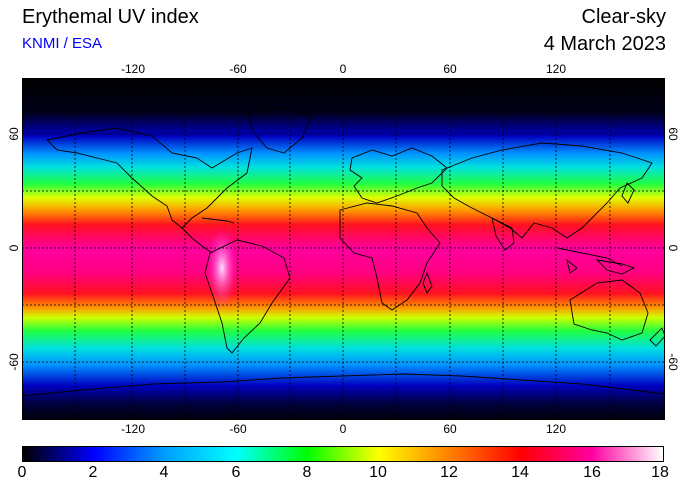 The image size is (688, 490). What do you see at coordinates (556, 429) in the screenshot?
I see `lon-tick-bottom: 120` at bounding box center [556, 429].